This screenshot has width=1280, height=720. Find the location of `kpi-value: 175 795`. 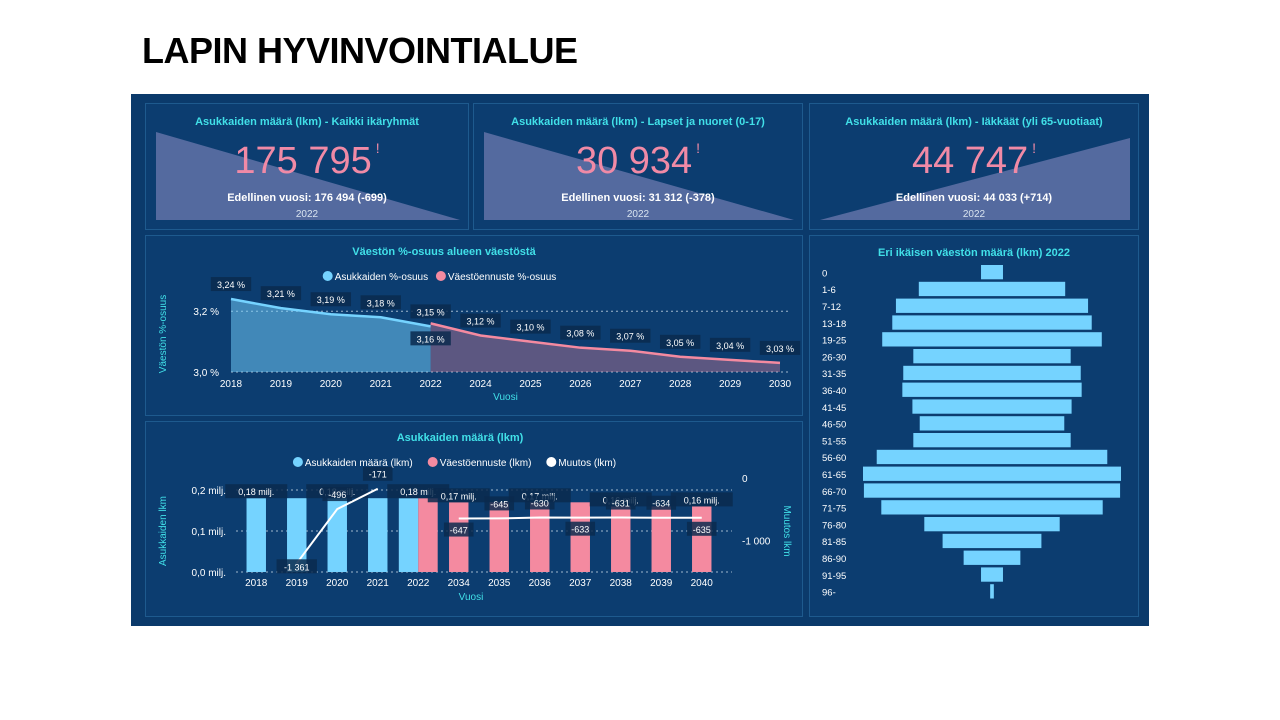

kpi-value: 175 795 is located at coordinates (303, 161).